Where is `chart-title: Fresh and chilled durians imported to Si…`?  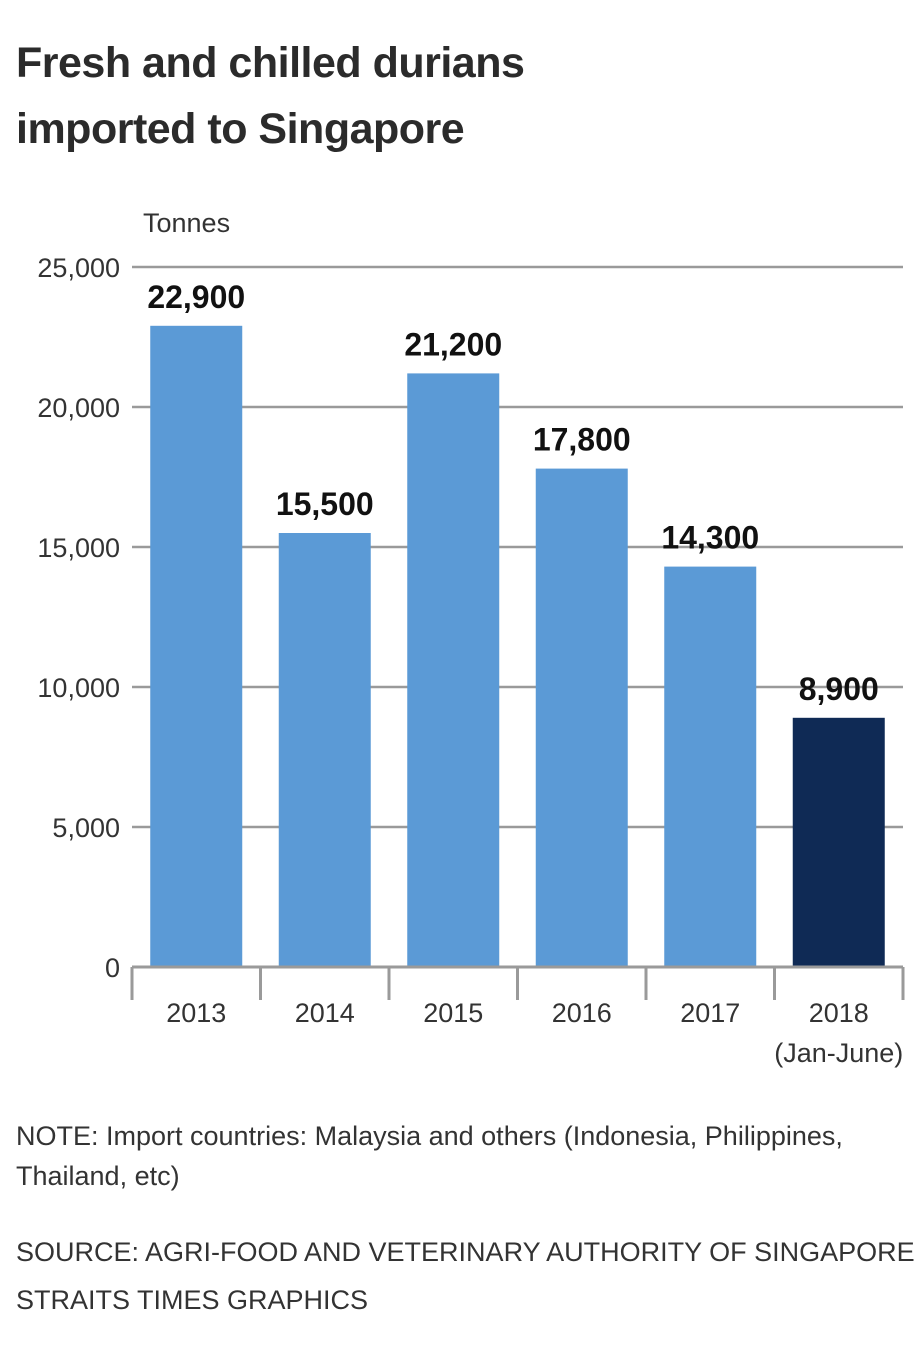 chart-title: Fresh and chilled durians imported to Si… is located at coordinates (270, 96).